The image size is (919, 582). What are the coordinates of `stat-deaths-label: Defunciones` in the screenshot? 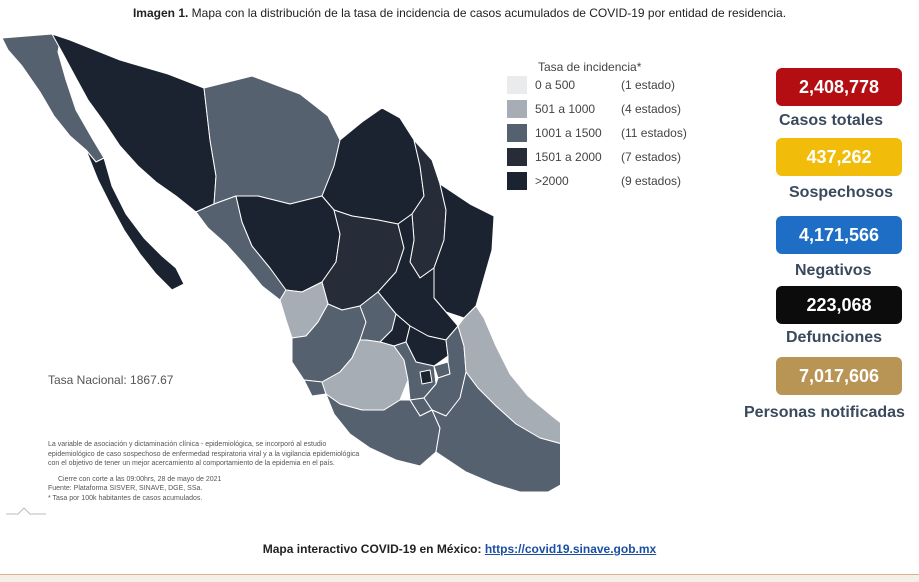 It's located at (834, 337).